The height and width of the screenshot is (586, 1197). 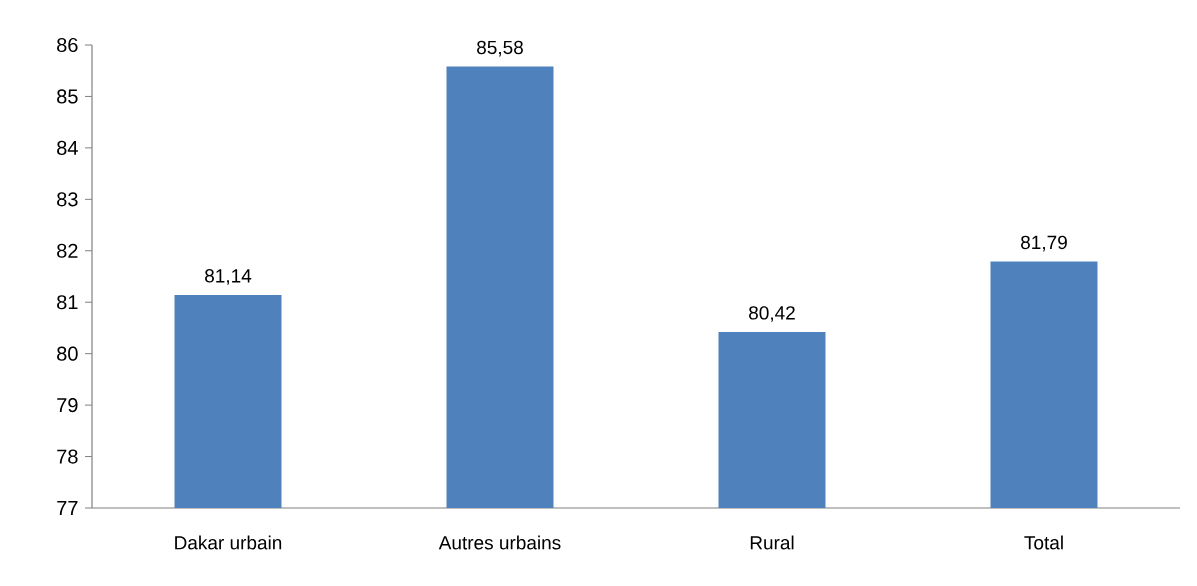 I want to click on y-tick-label: 80, so click(x=67, y=353).